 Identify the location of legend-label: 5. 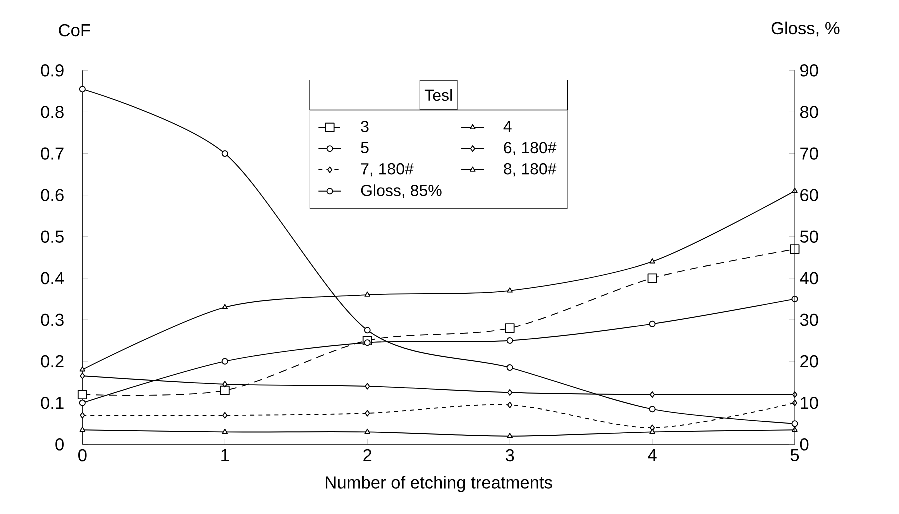
(365, 148).